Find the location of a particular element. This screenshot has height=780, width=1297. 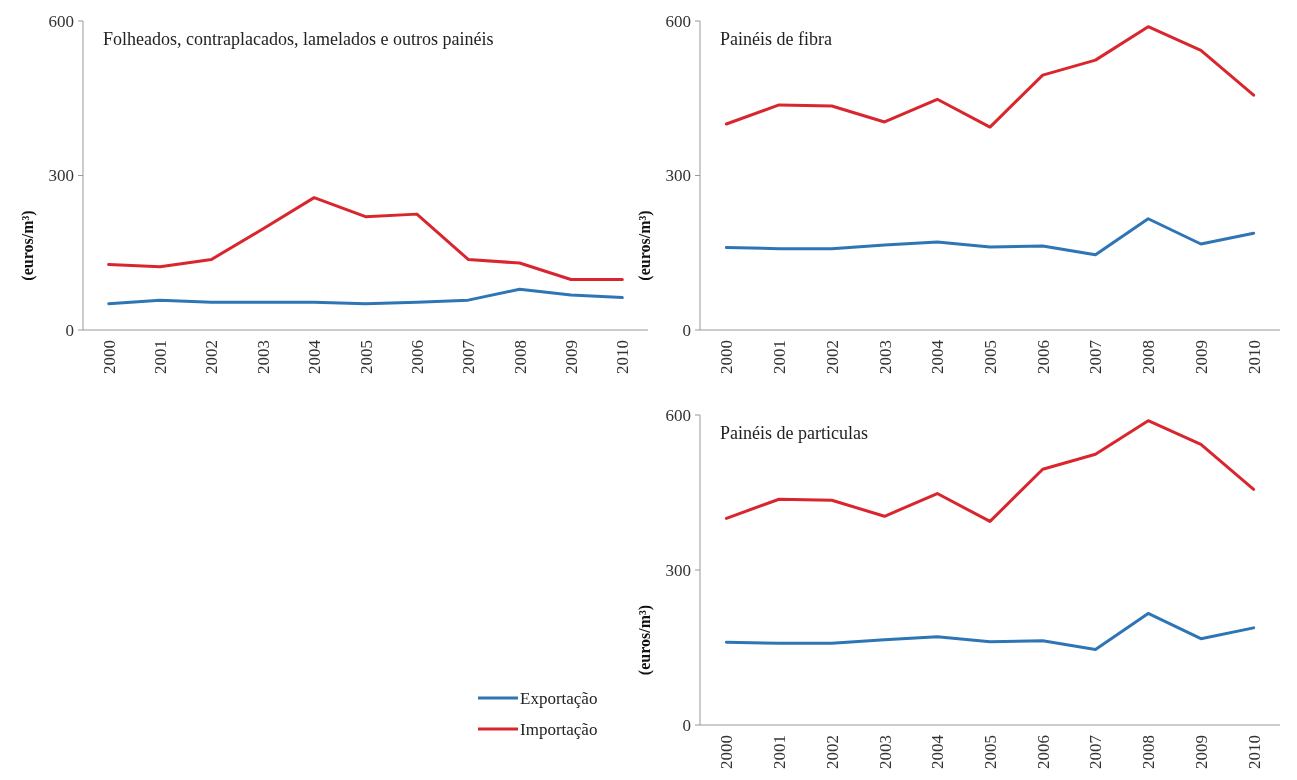

chart-title: Painéis de fibra is located at coordinates (776, 39).